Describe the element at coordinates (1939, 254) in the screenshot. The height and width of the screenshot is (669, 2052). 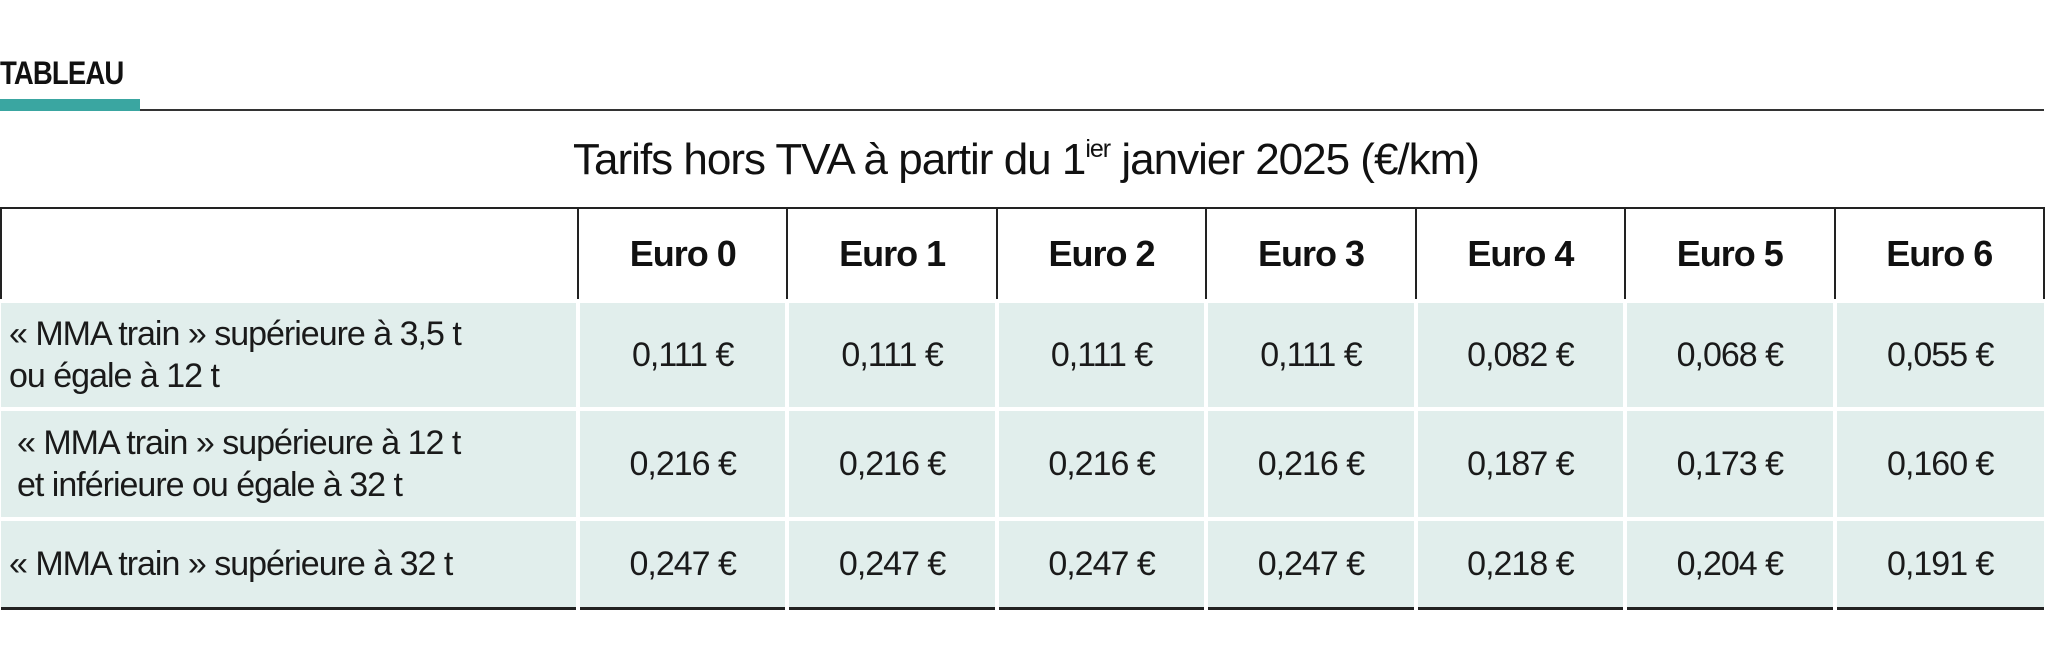
I see `header-euro-6: Euro 6` at that location.